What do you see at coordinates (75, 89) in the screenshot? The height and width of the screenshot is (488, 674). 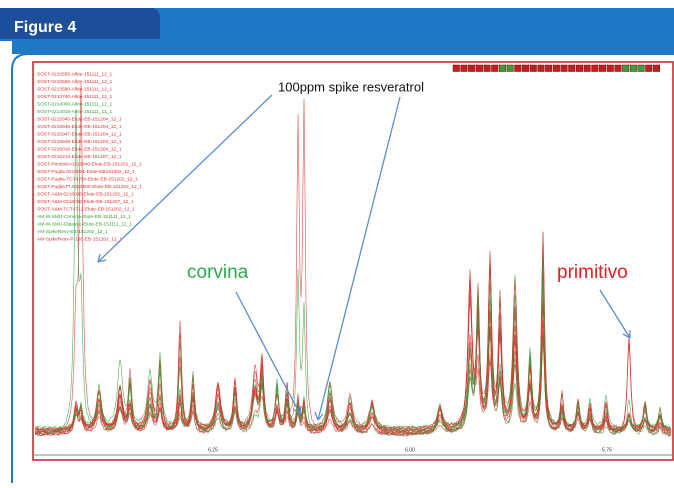 I see `legend-entry: SOST-0213580-Alkte-151111_12_1` at bounding box center [75, 89].